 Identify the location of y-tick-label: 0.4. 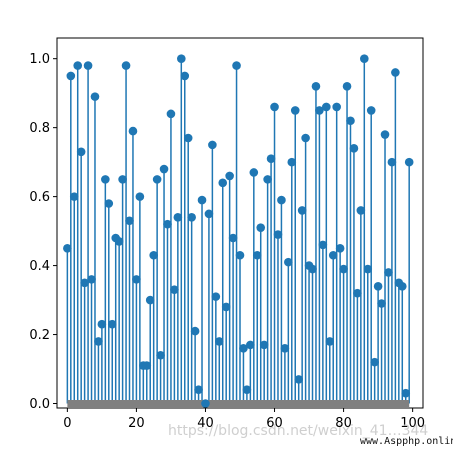
(39, 266).